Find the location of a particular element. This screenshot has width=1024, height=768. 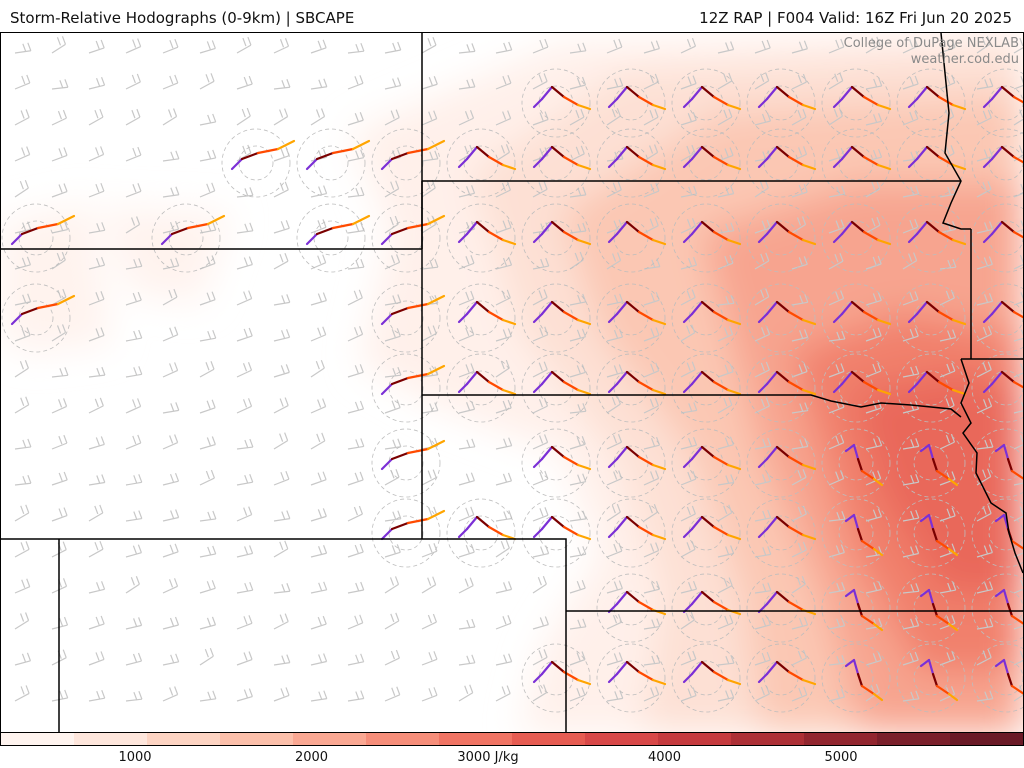

colorbar-tick-label: 5000 is located at coordinates (841, 757).